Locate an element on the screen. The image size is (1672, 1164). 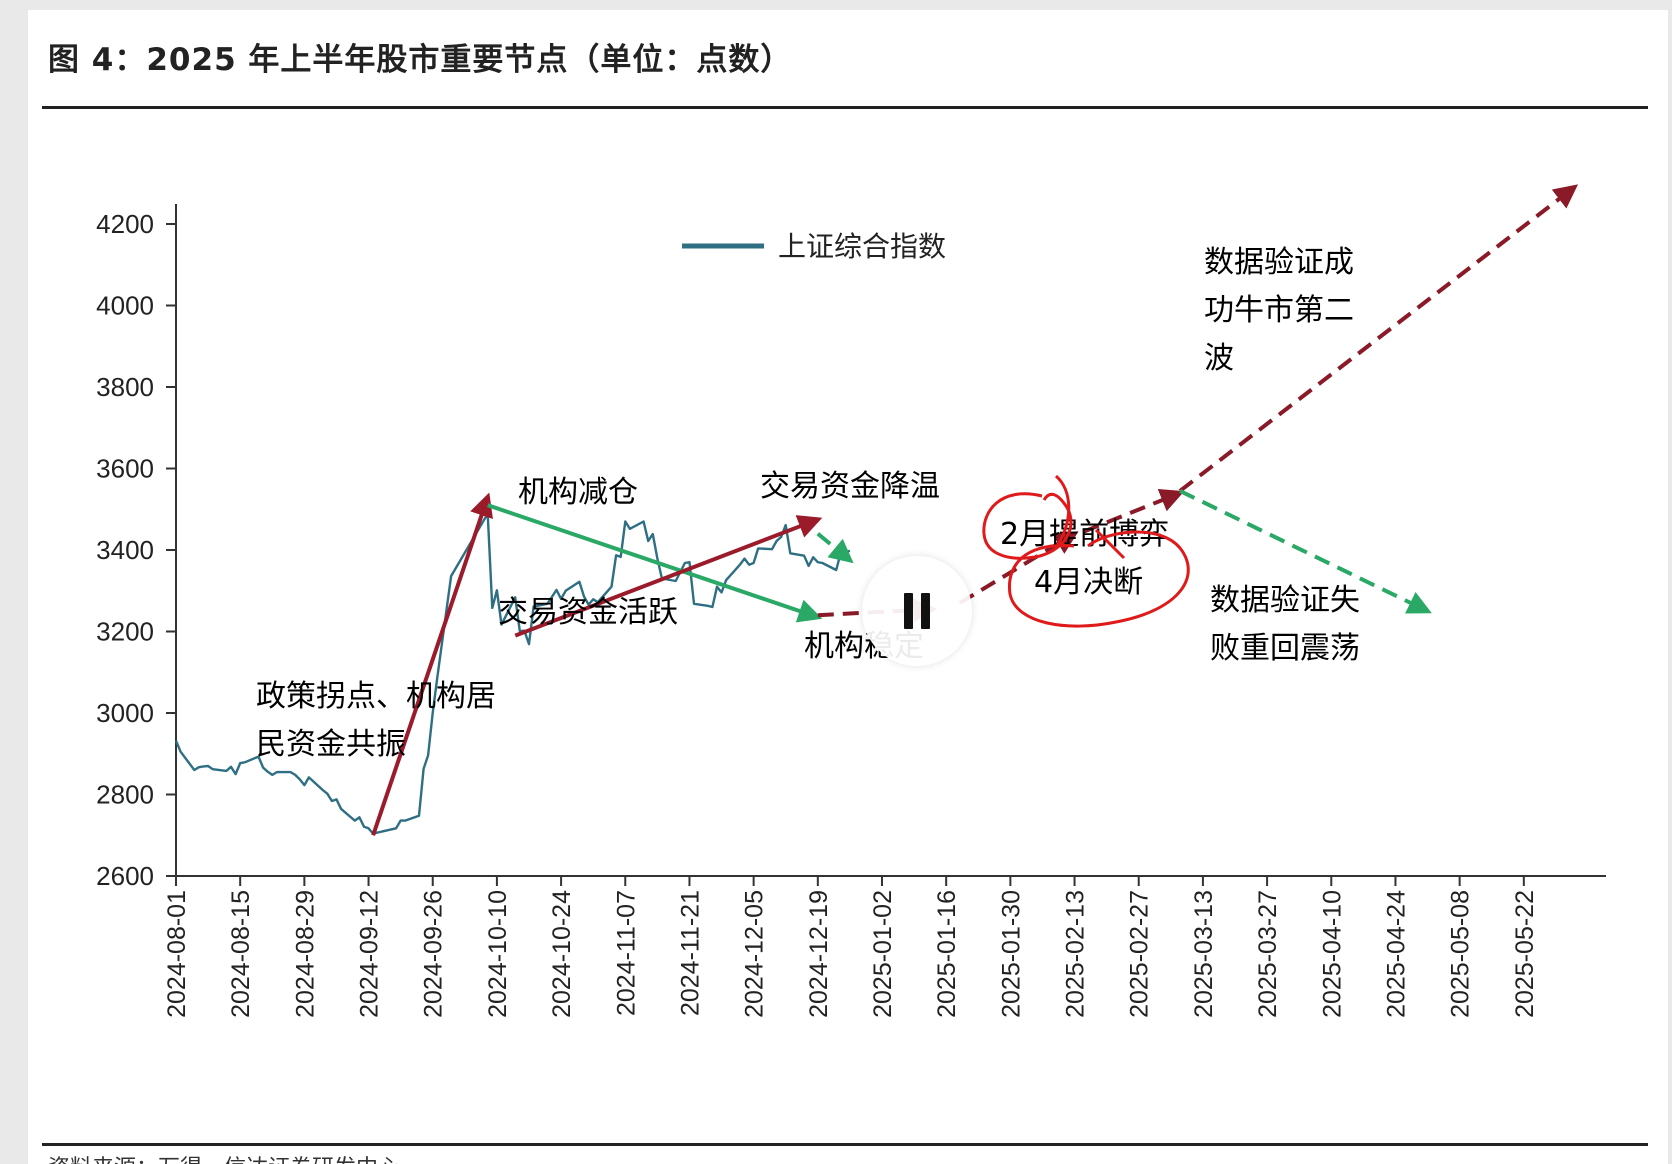
x-tick-label: 2025-02-13 is located at coordinates (1076, 954).